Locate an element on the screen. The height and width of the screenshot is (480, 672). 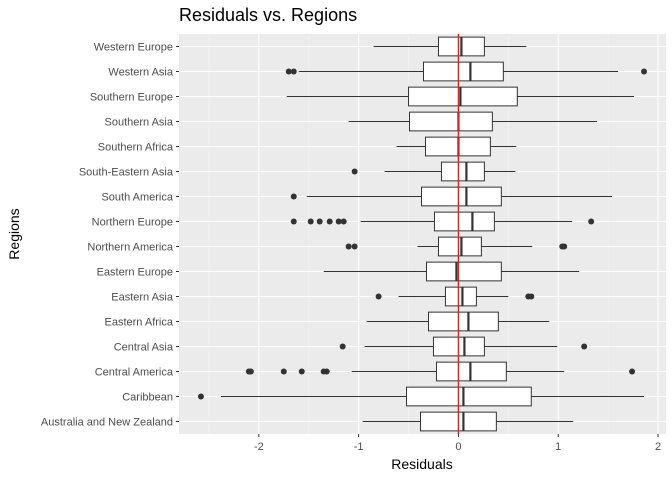
x-tick-label: -2 is located at coordinates (259, 447).